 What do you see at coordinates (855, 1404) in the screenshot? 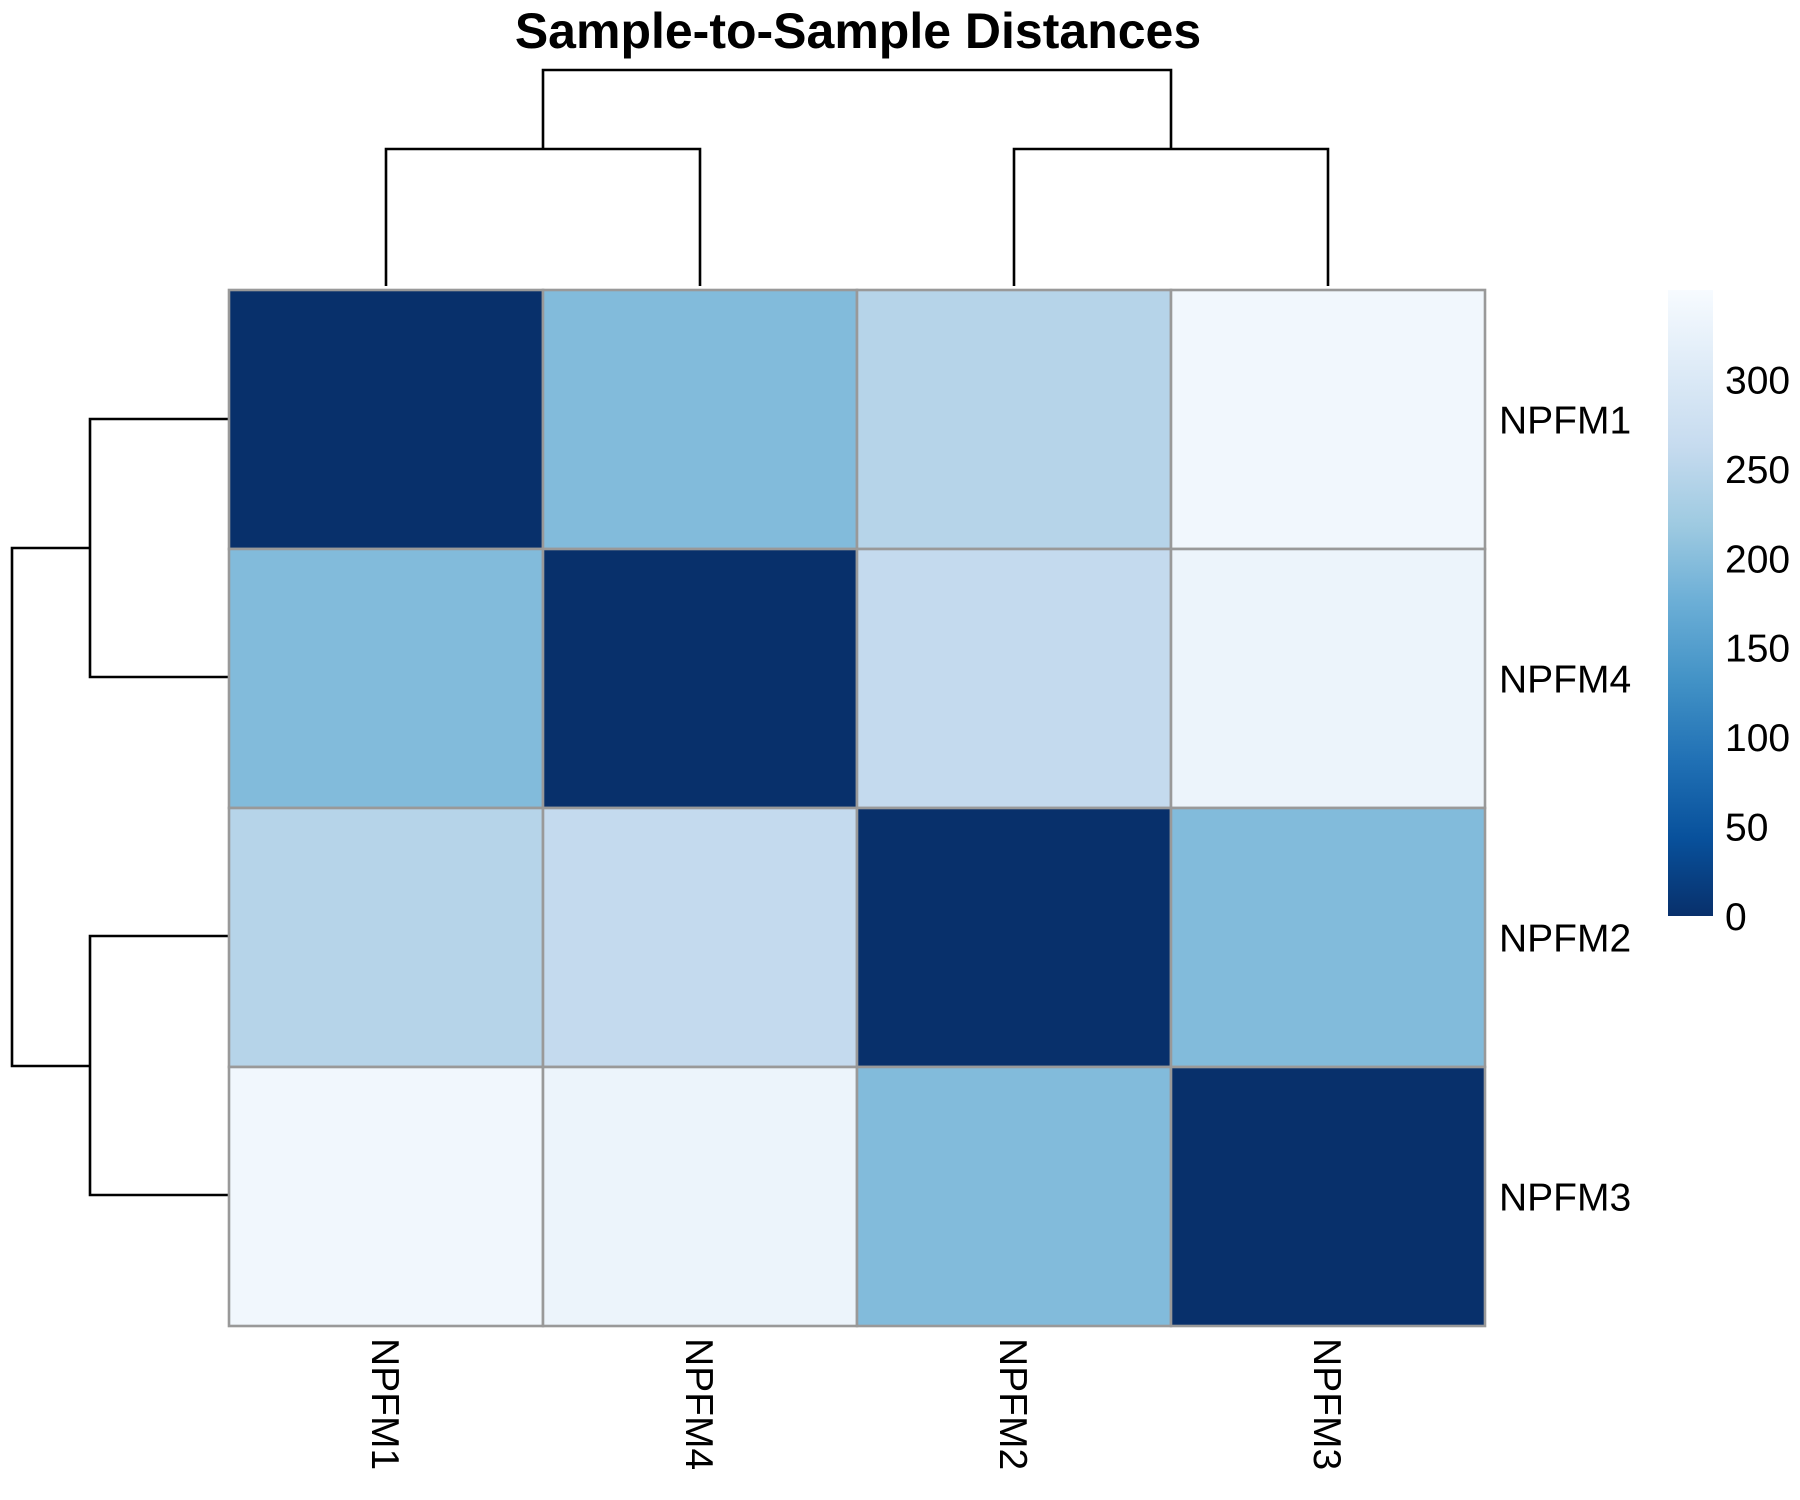
I see `column-labels: NPFM1 NPFM4 NPFM2 NPFM3` at bounding box center [855, 1404].